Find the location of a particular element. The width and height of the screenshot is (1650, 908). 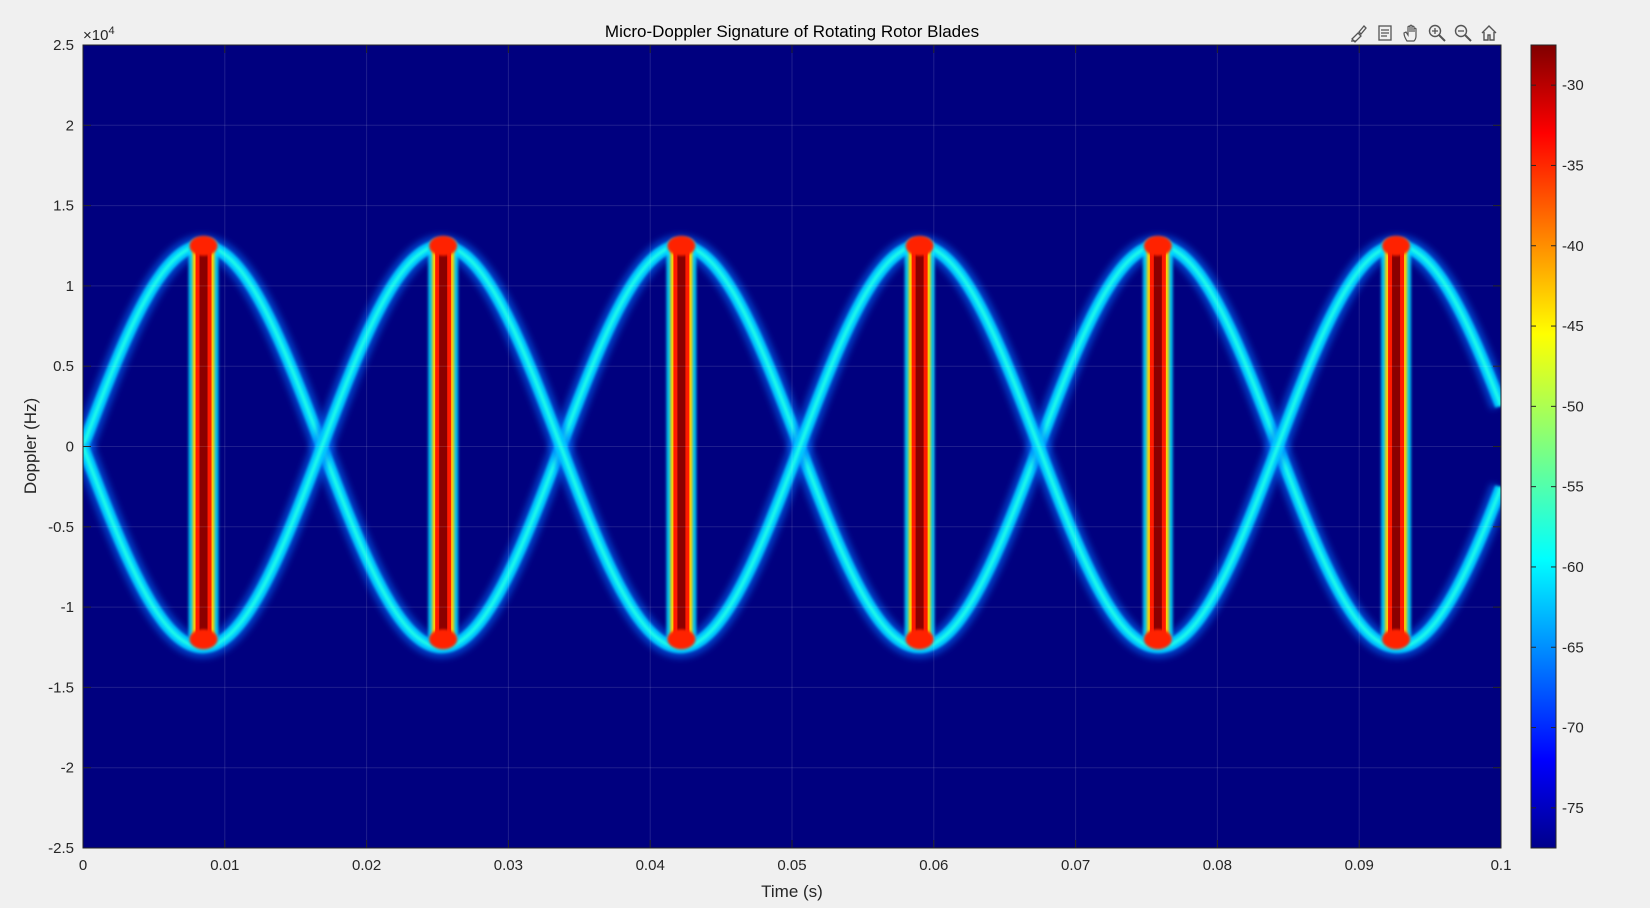

colorbar-ticks: -30 -35 -40 -45 -50 -55 -60 -65 -70 -75 is located at coordinates (1557, 447).